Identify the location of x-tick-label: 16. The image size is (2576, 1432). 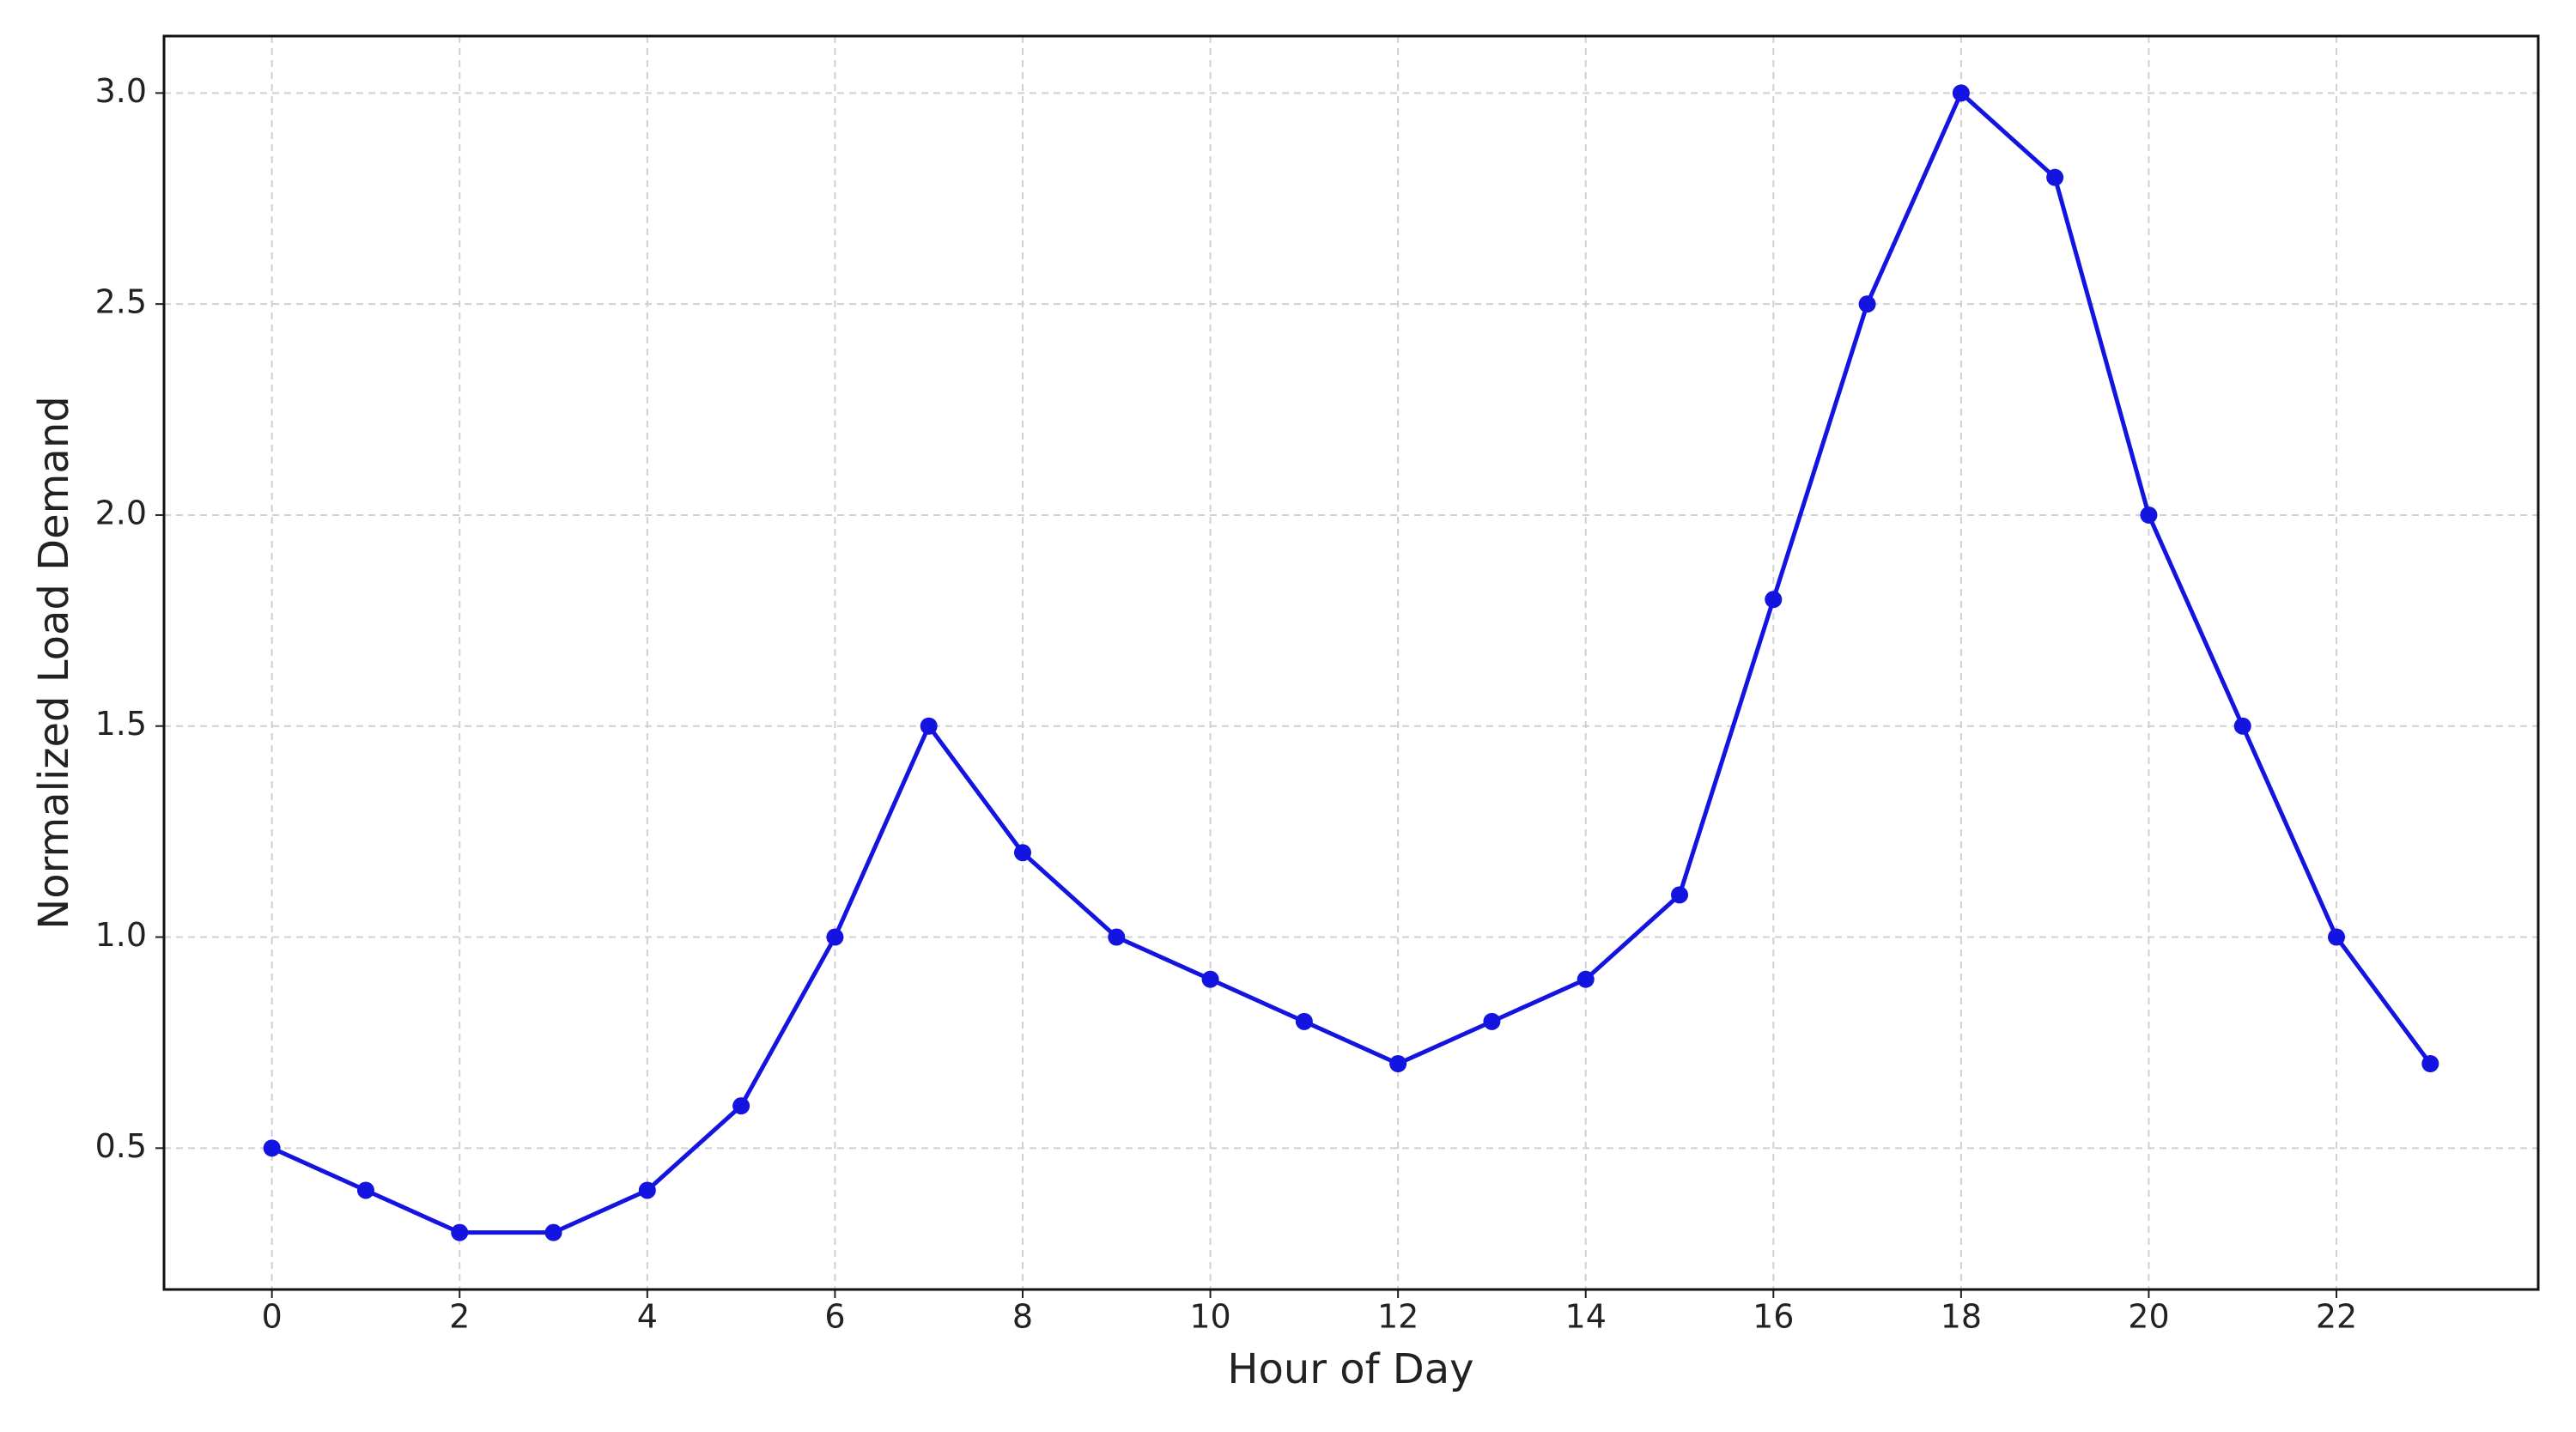
(1773, 1317).